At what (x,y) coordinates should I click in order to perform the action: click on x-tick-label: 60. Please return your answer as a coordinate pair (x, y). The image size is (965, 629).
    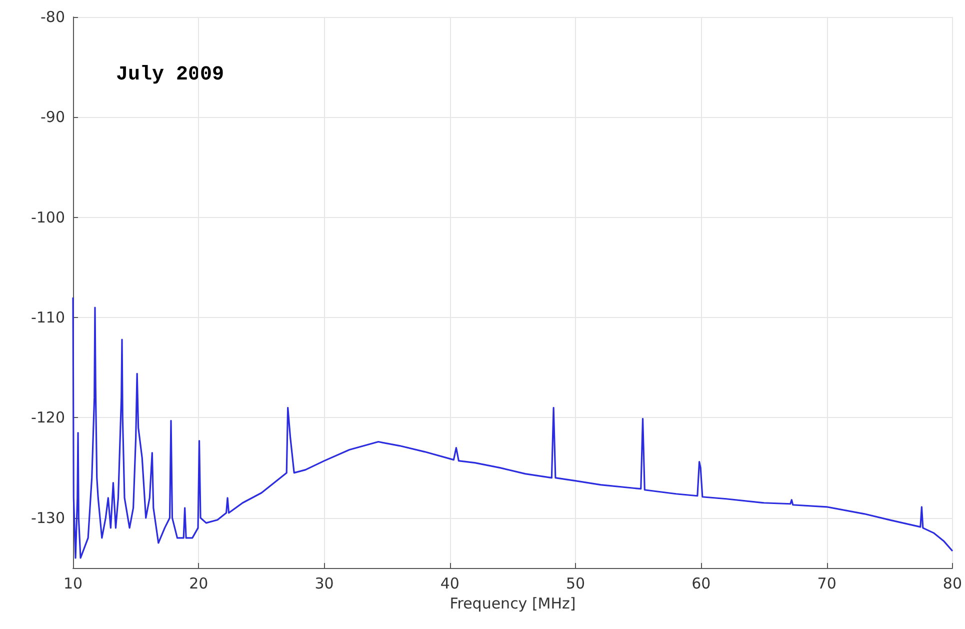
    Looking at the image, I should click on (701, 583).